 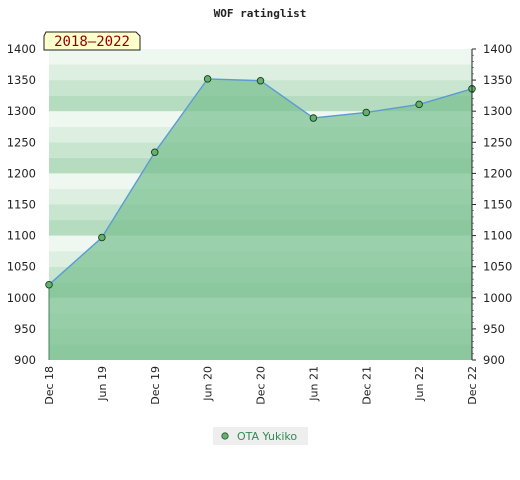 What do you see at coordinates (313, 384) in the screenshot?
I see `x-tick-label: Jun 21` at bounding box center [313, 384].